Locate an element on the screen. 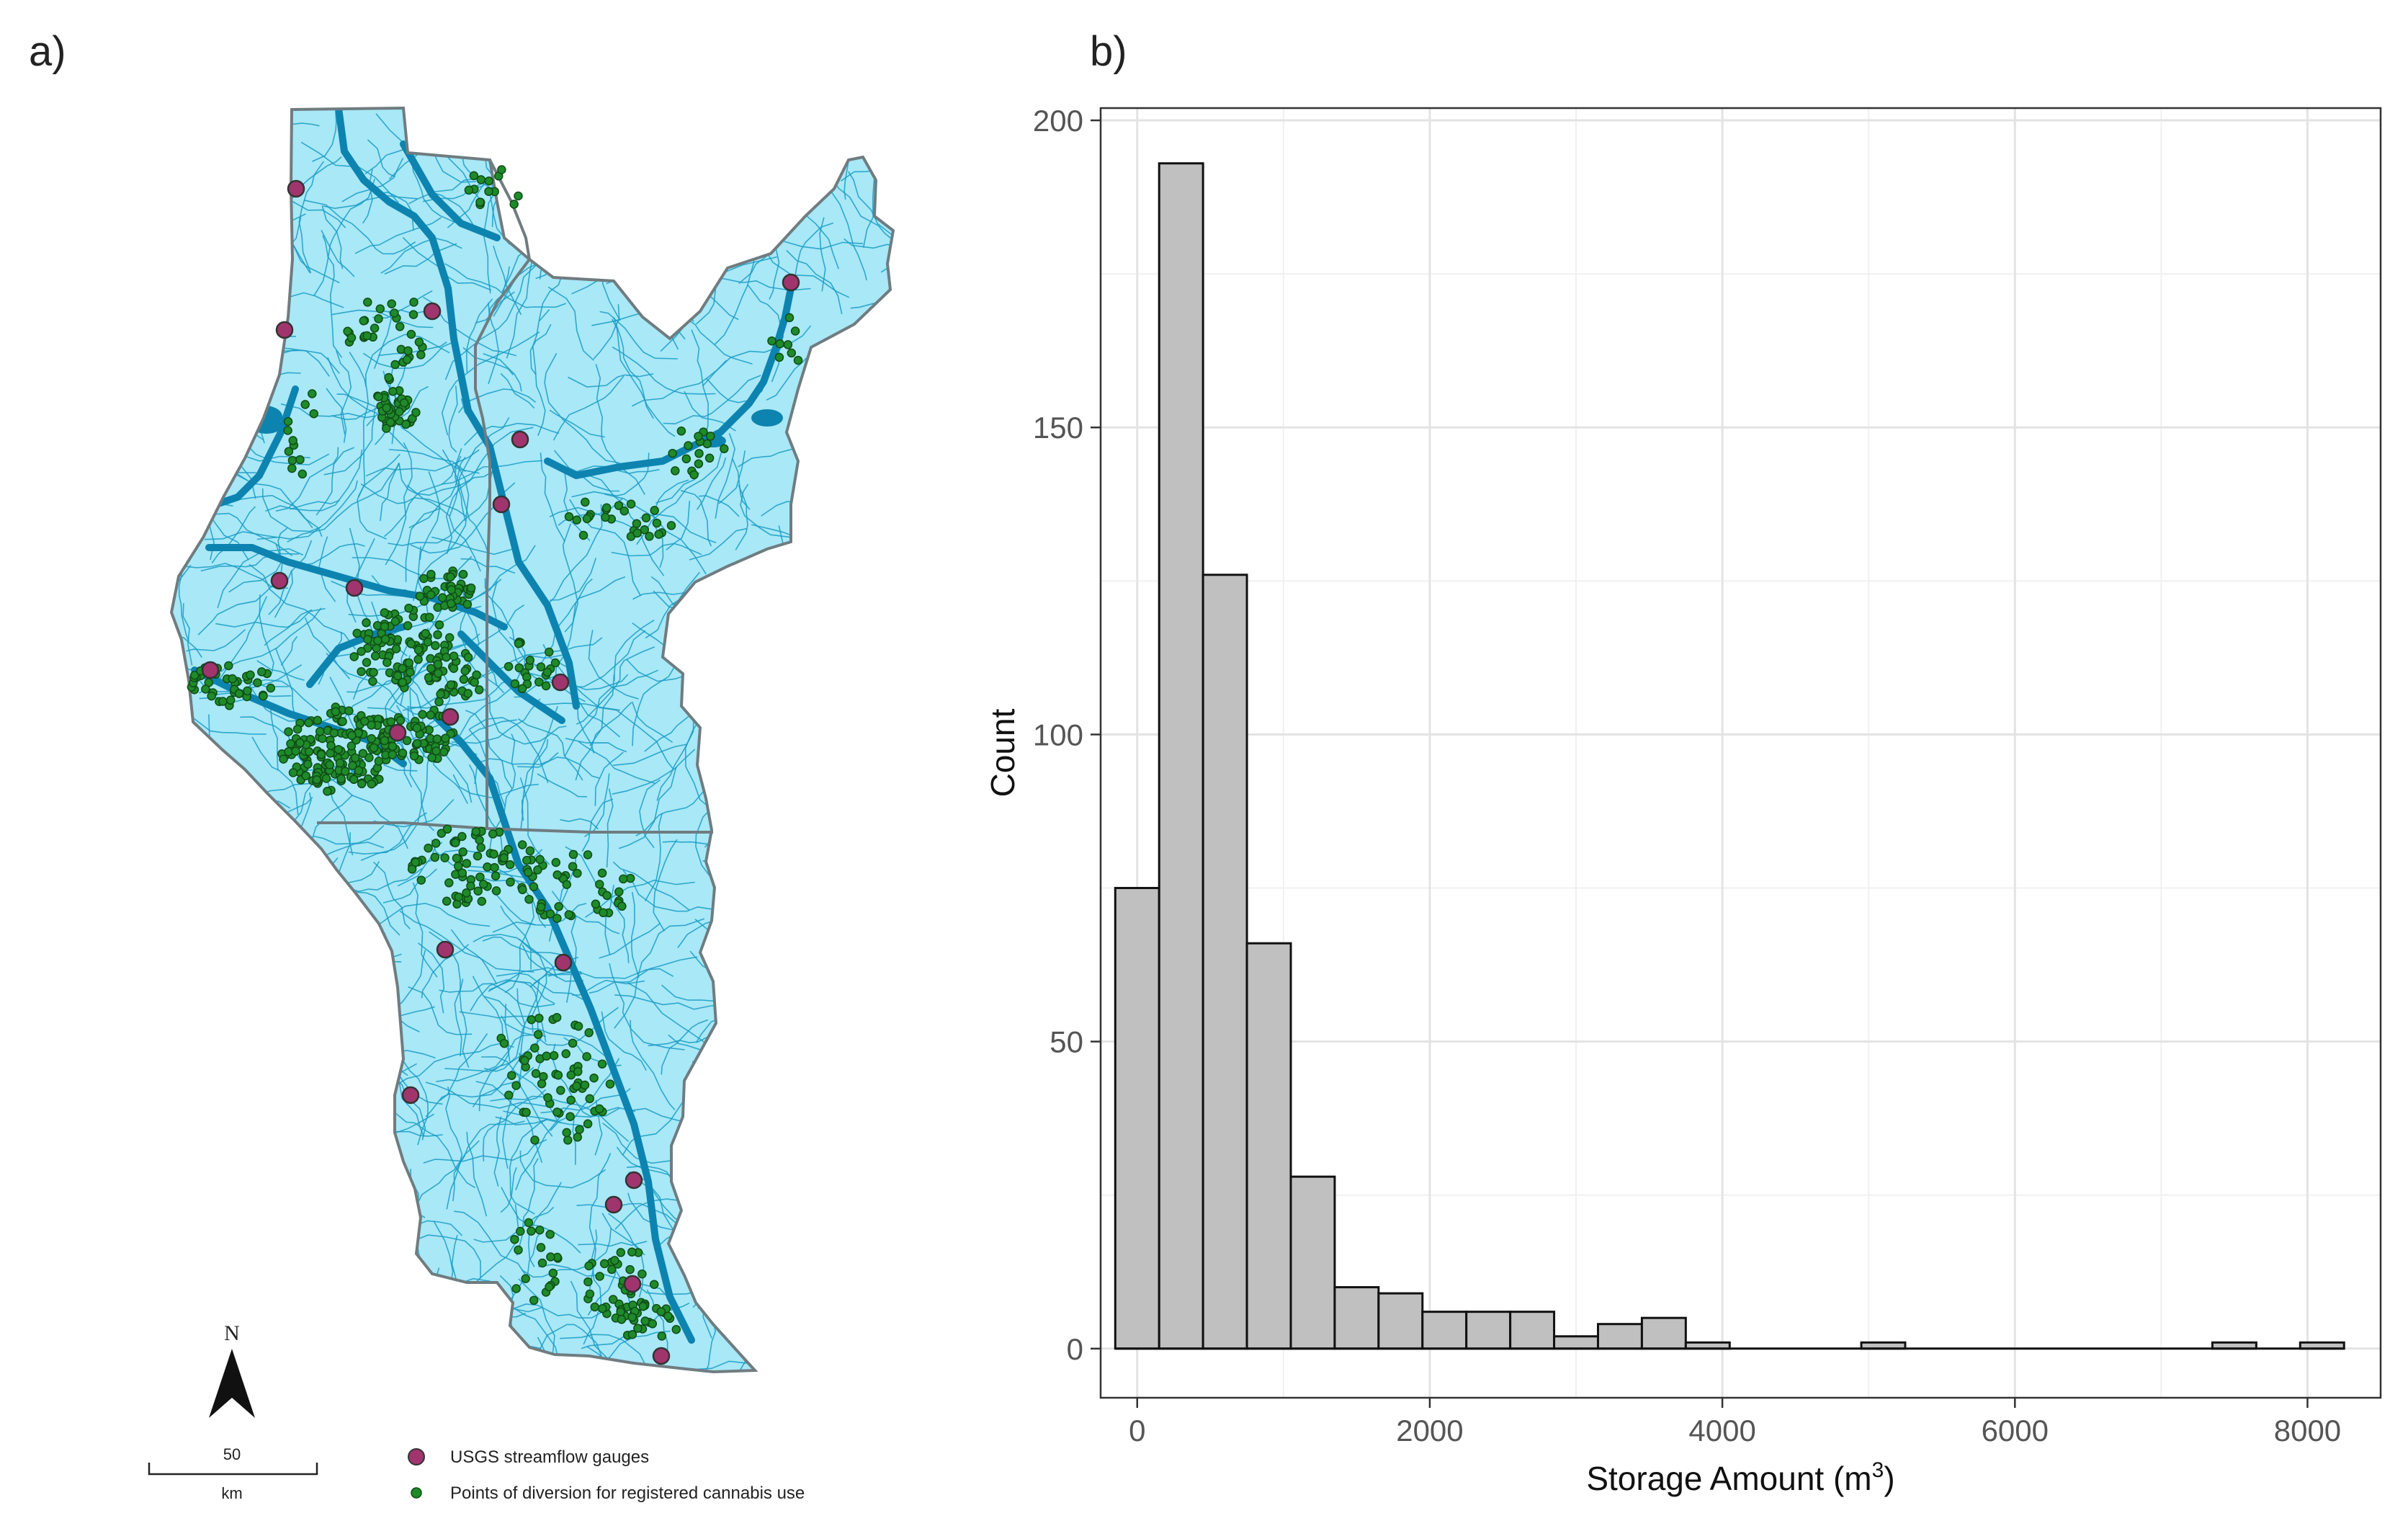 The image size is (2408, 1526). major-river is located at coordinates (511, 677).